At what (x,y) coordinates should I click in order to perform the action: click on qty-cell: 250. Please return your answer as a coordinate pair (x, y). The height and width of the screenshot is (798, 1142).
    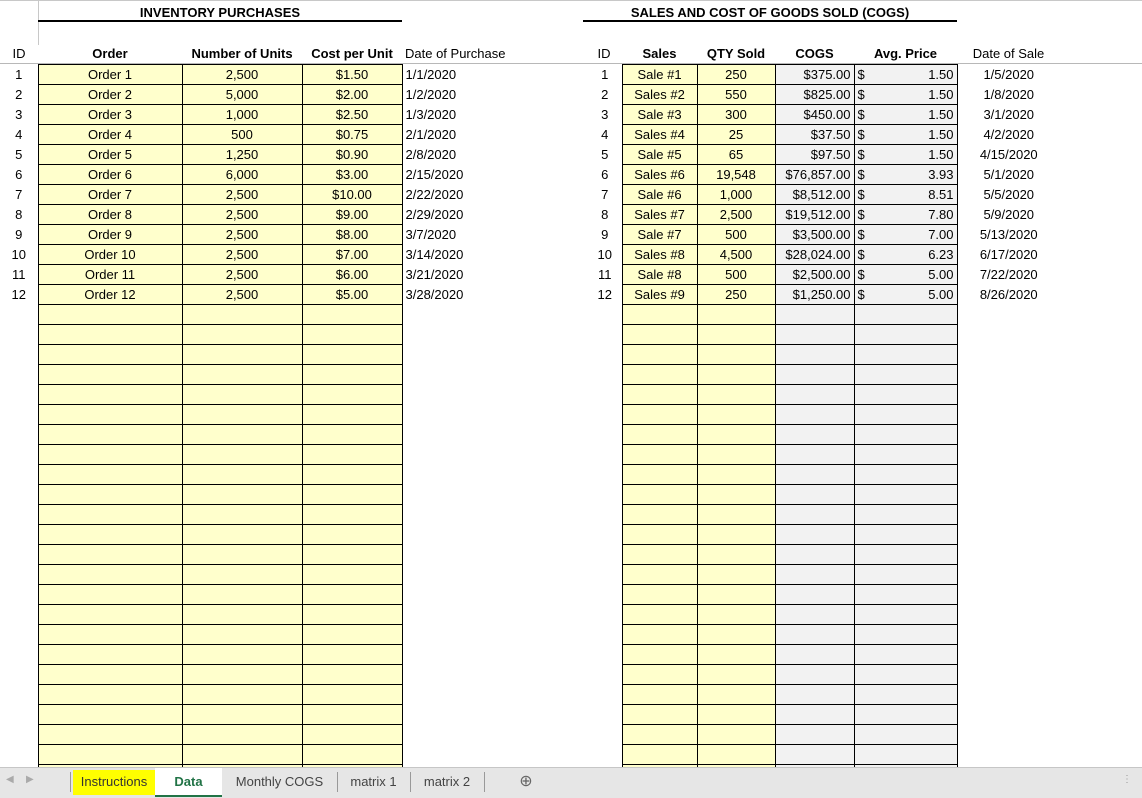
    Looking at the image, I should click on (736, 294).